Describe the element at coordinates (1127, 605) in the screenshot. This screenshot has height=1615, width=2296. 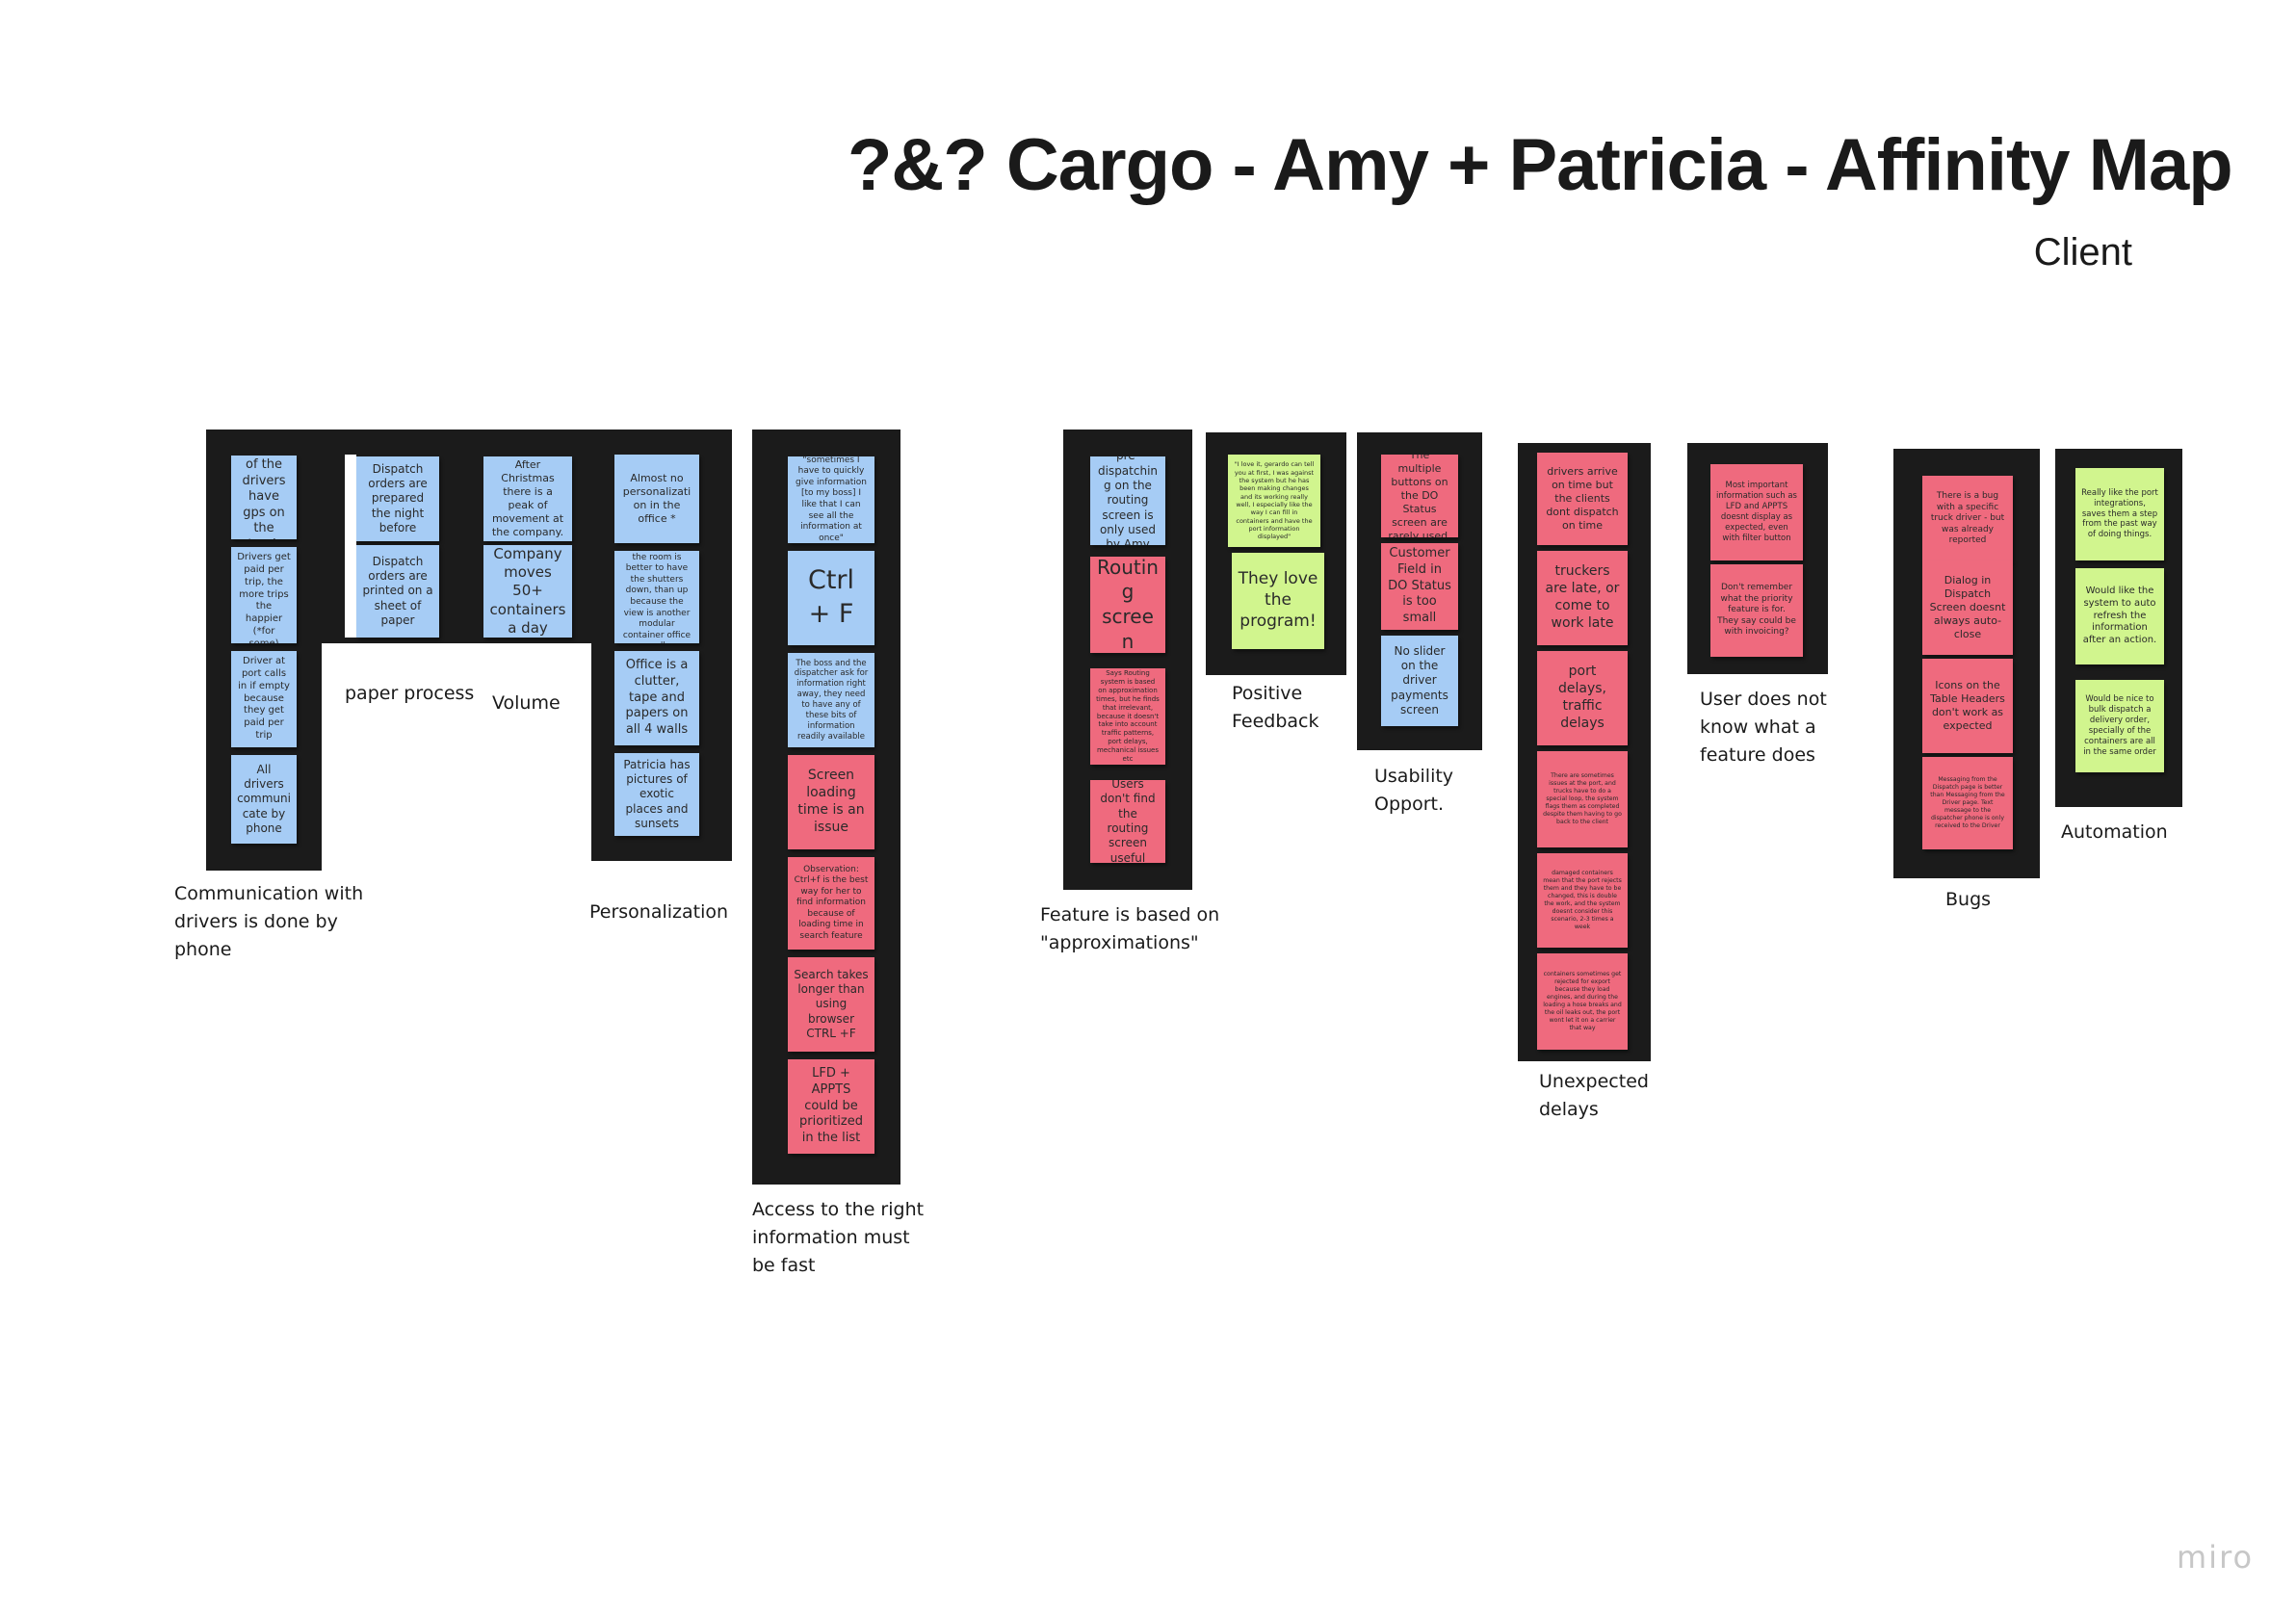
I see `sticky-note: Routing screen` at that location.